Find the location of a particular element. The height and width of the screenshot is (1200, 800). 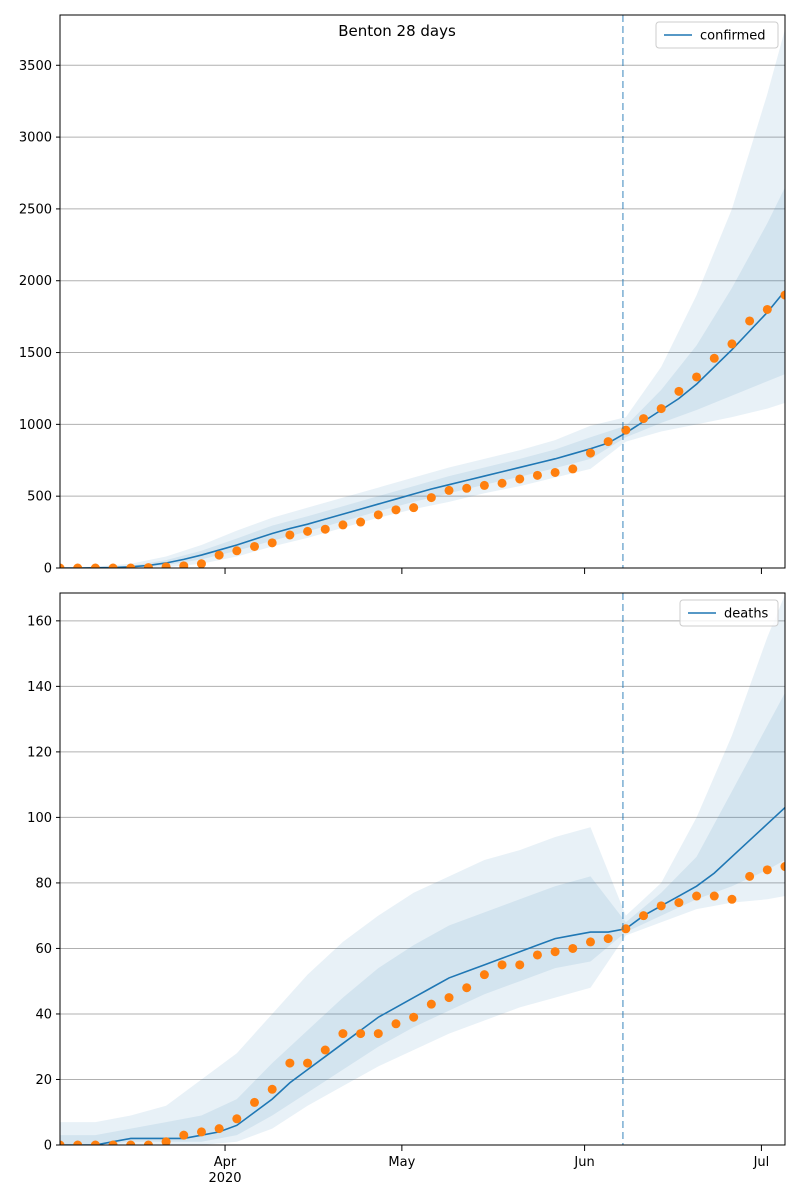

legend-label: deaths is located at coordinates (746, 614).